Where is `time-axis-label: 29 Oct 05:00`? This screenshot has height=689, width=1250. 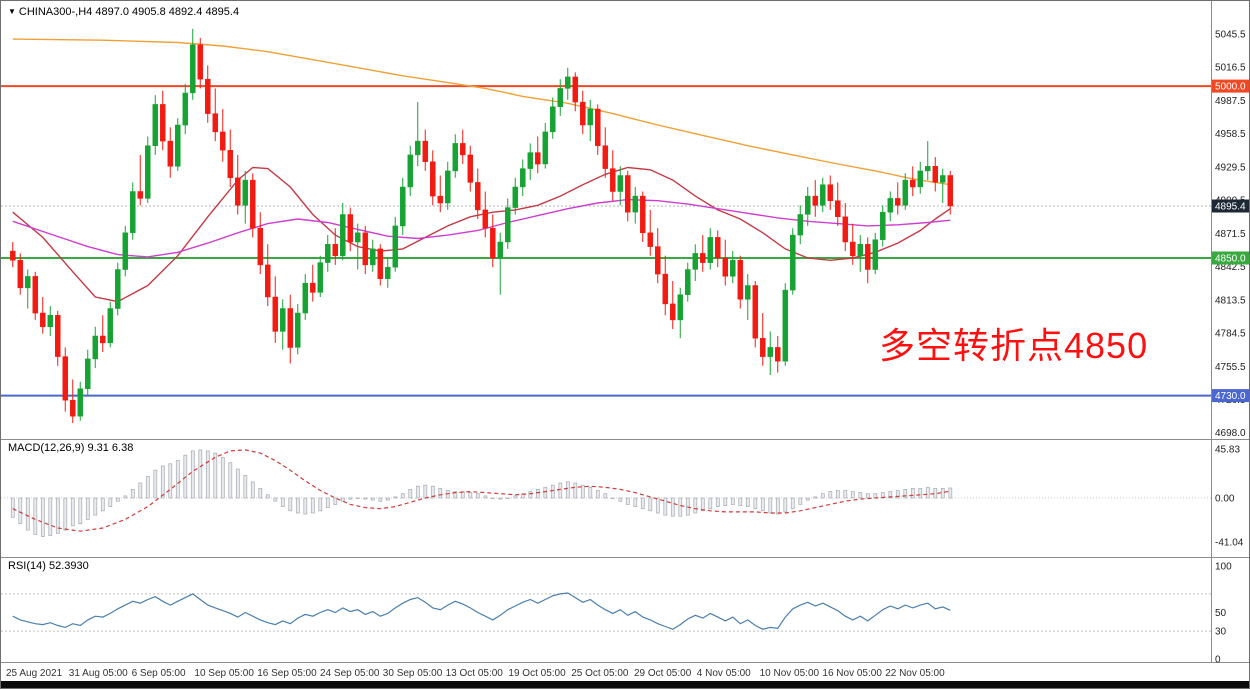
time-axis-label: 29 Oct 05:00 is located at coordinates (663, 673).